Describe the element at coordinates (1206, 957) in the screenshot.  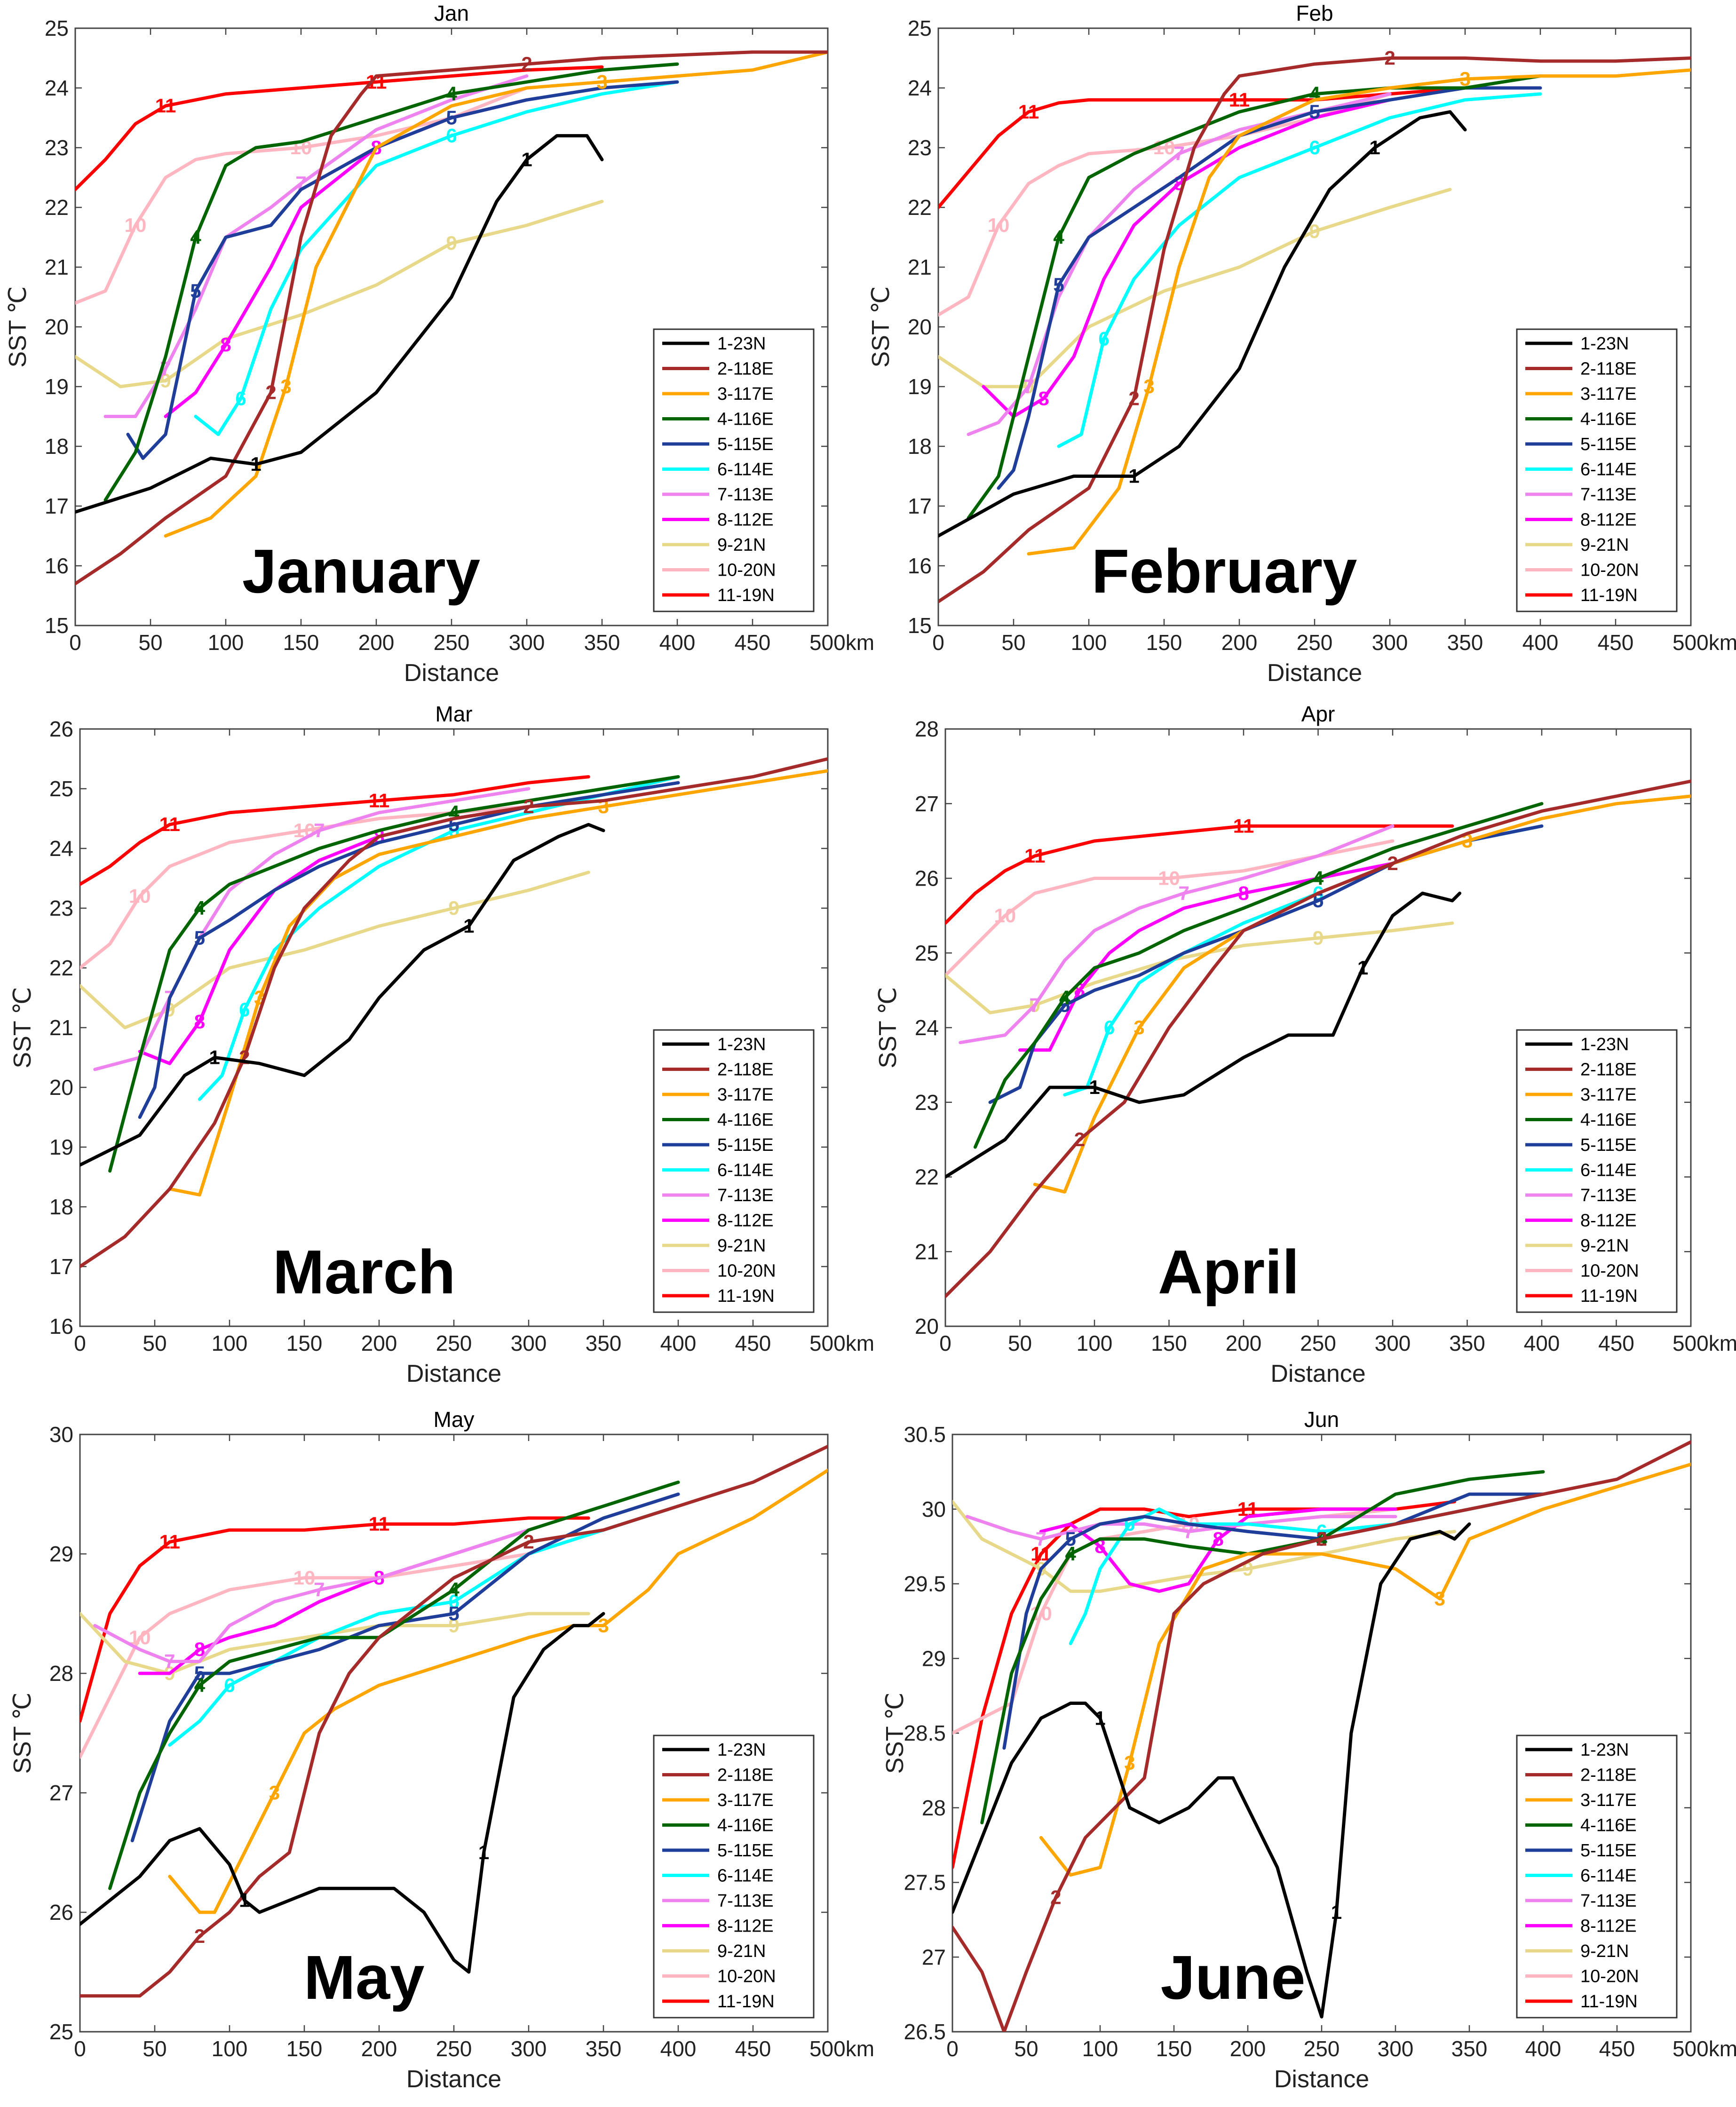
I see `series-line-8-112E` at that location.